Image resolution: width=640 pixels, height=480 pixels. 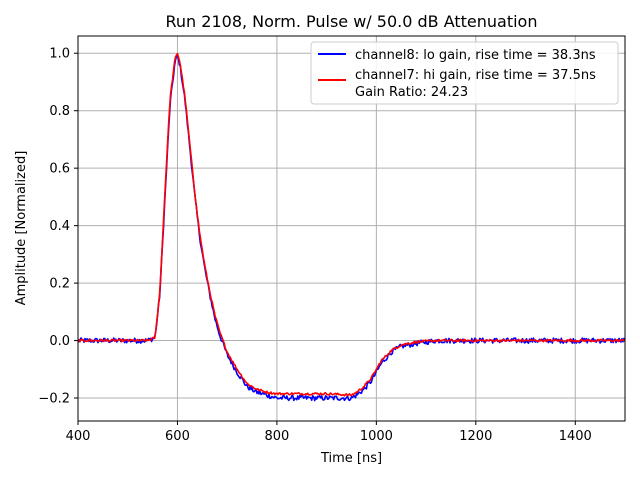 What do you see at coordinates (411, 92) in the screenshot?
I see `legend-gain-ratio: Gain Ratio: 24.23` at bounding box center [411, 92].